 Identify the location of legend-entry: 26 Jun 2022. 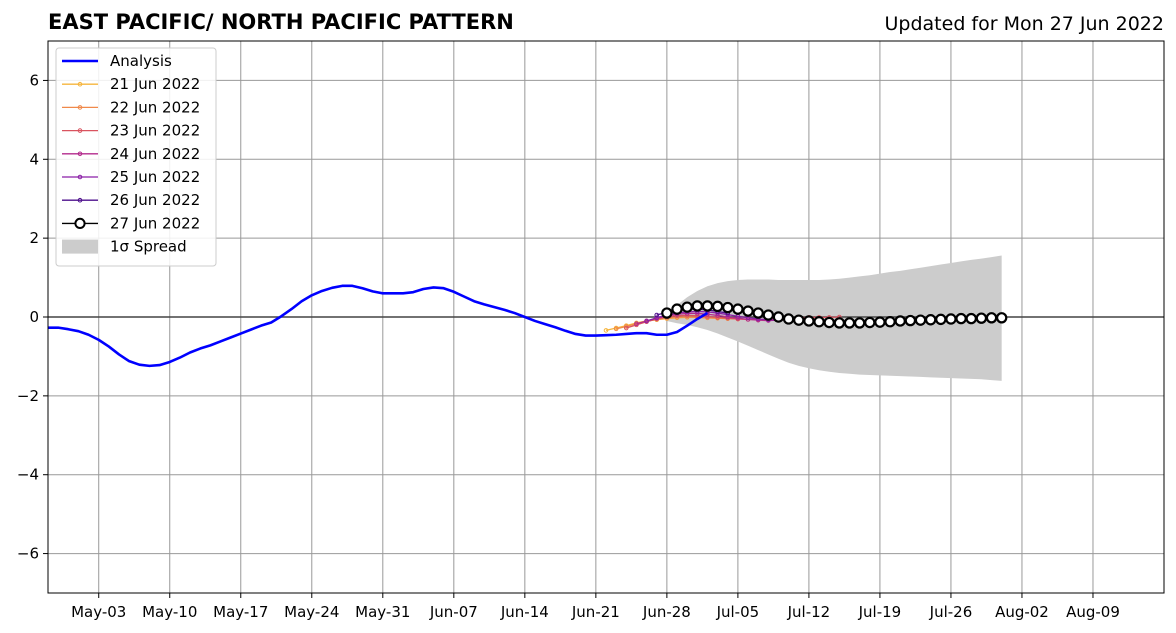
(131, 200).